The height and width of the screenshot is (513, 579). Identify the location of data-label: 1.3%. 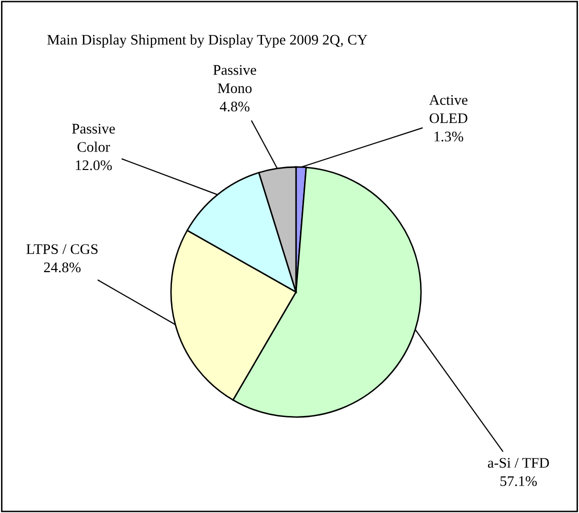
(449, 137).